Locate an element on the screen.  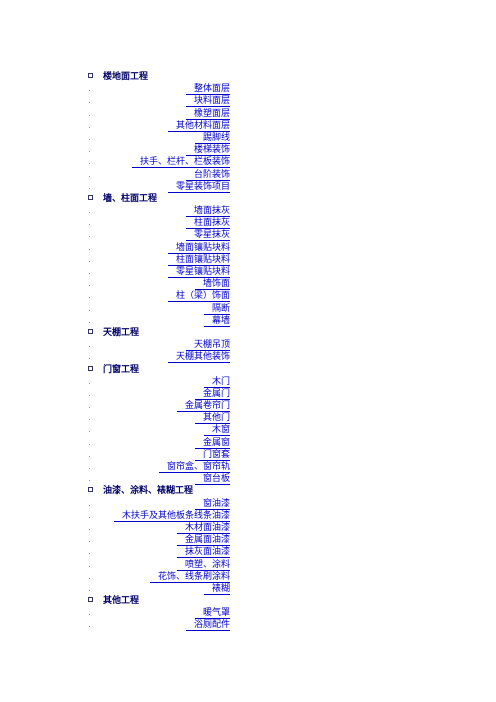
item-wrap: 木材面油漆 is located at coordinates (203, 528).